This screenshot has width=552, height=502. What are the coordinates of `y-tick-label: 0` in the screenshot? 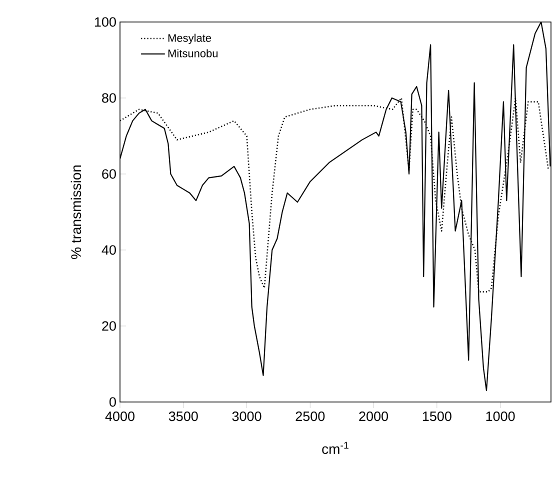 It's located at (113, 402).